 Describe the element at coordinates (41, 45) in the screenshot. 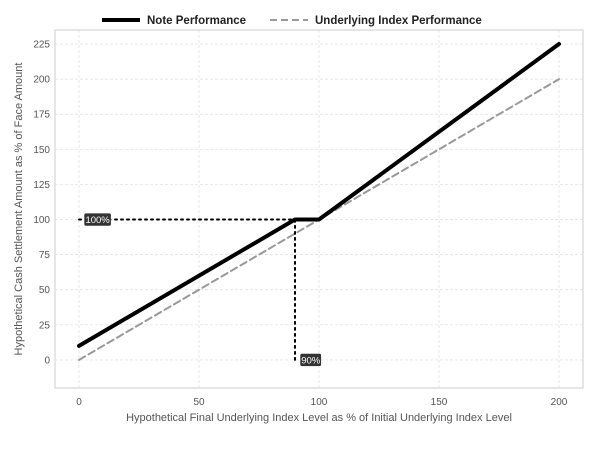

I see `y-tick-label-225: 225` at that location.